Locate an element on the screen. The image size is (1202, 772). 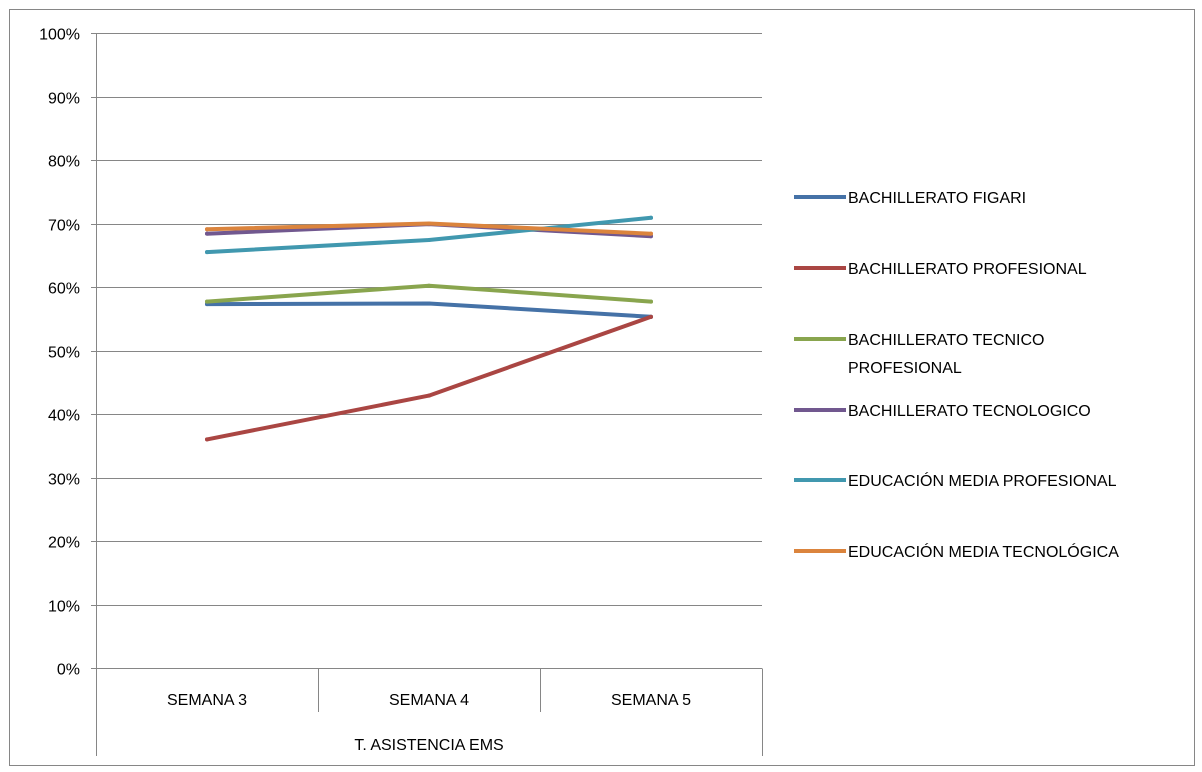
legend-label: EDUCACIÓN MEDIA TECNOLÓGICA is located at coordinates (983, 551).